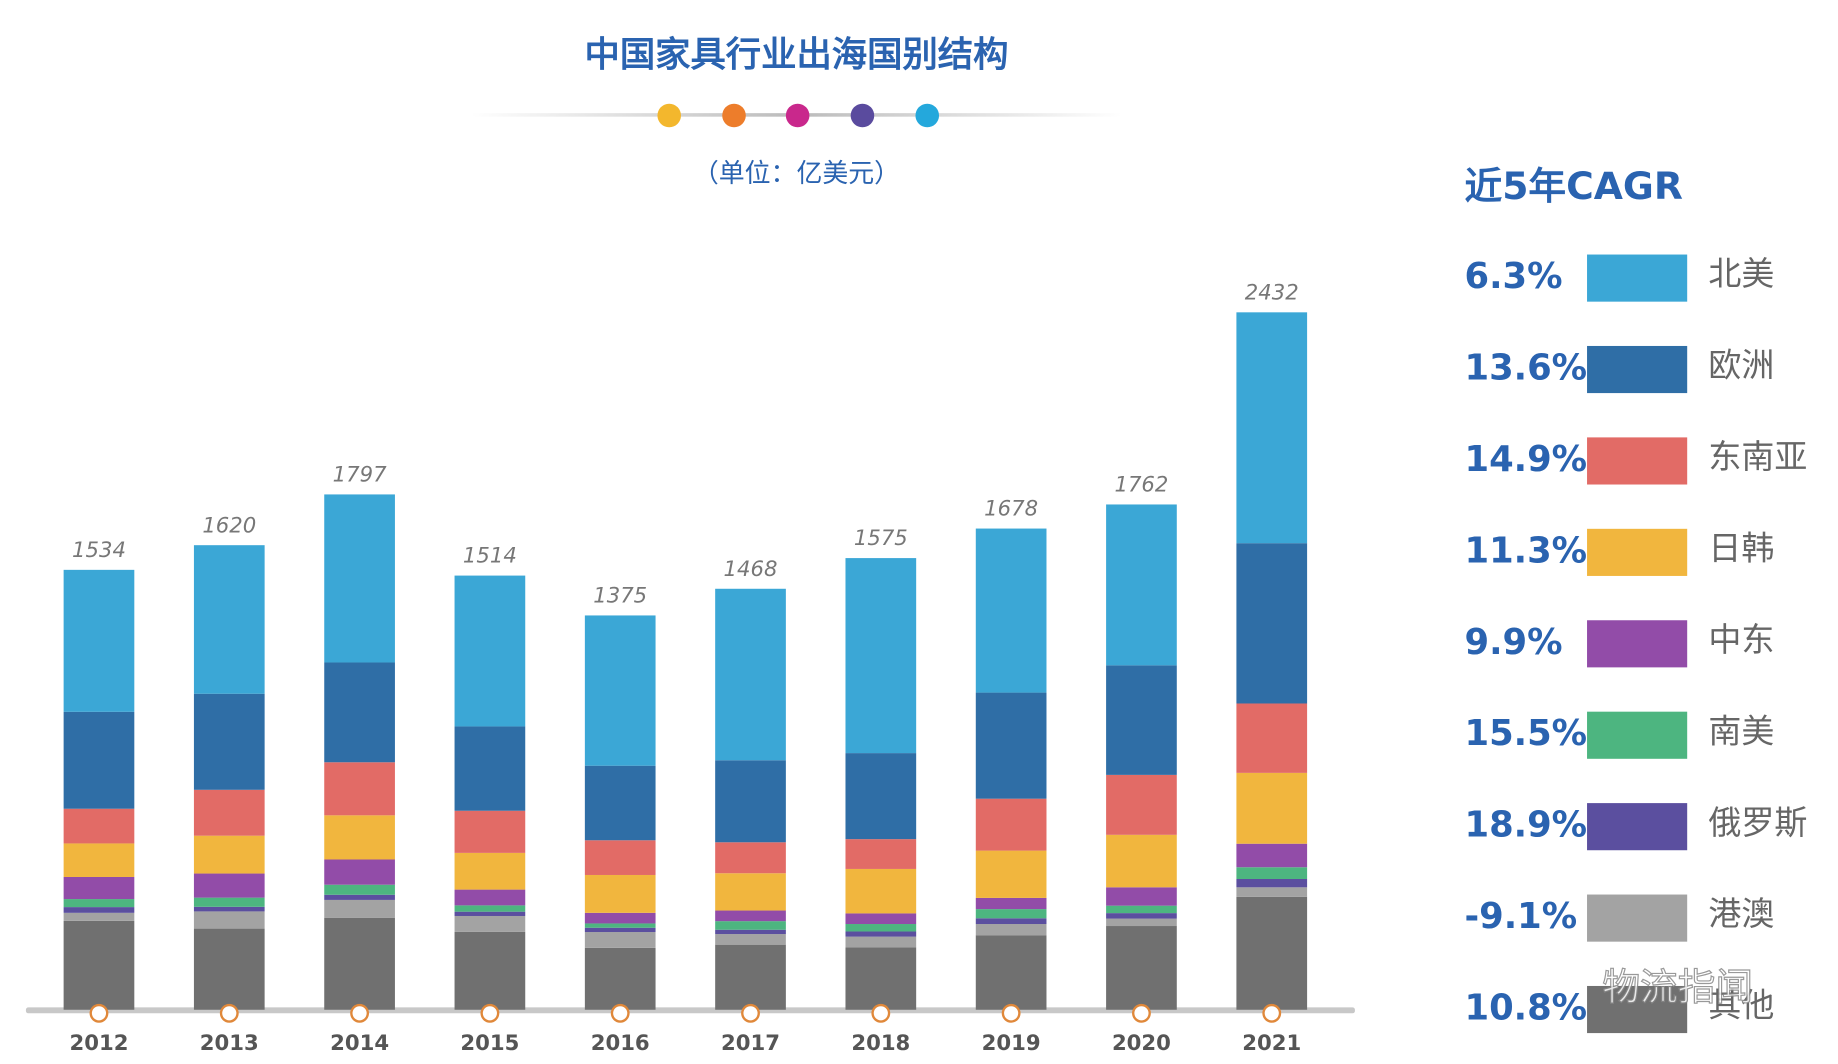 This screenshot has height=1064, width=1838. Describe the element at coordinates (881, 537) in the screenshot. I see `total-label: 1575` at that location.